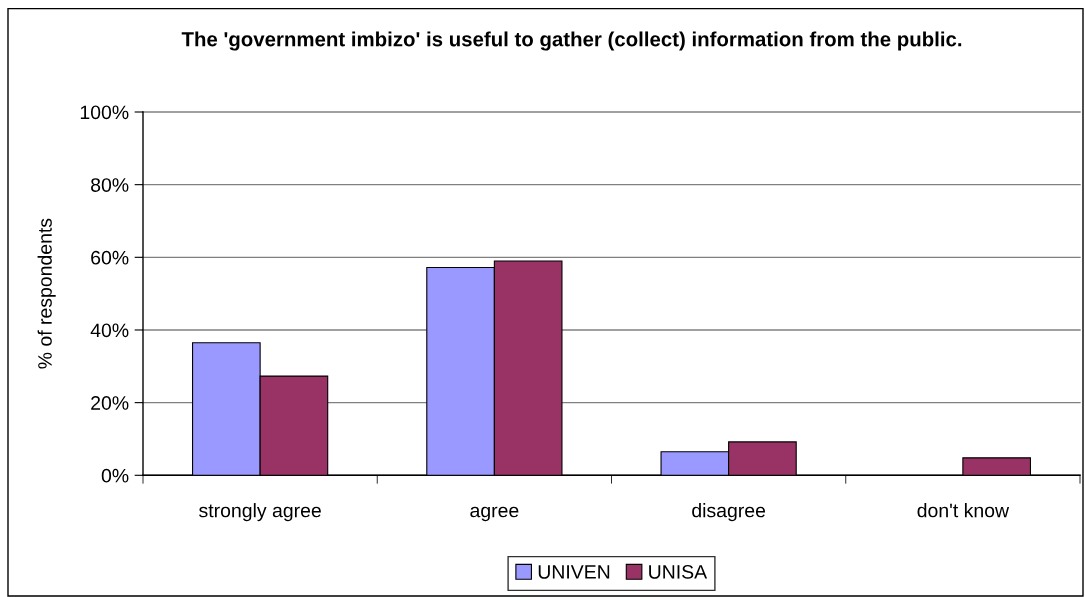 The width and height of the screenshot is (1085, 597). Describe the element at coordinates (109, 330) in the screenshot. I see `y-tick-label: 40%` at that location.